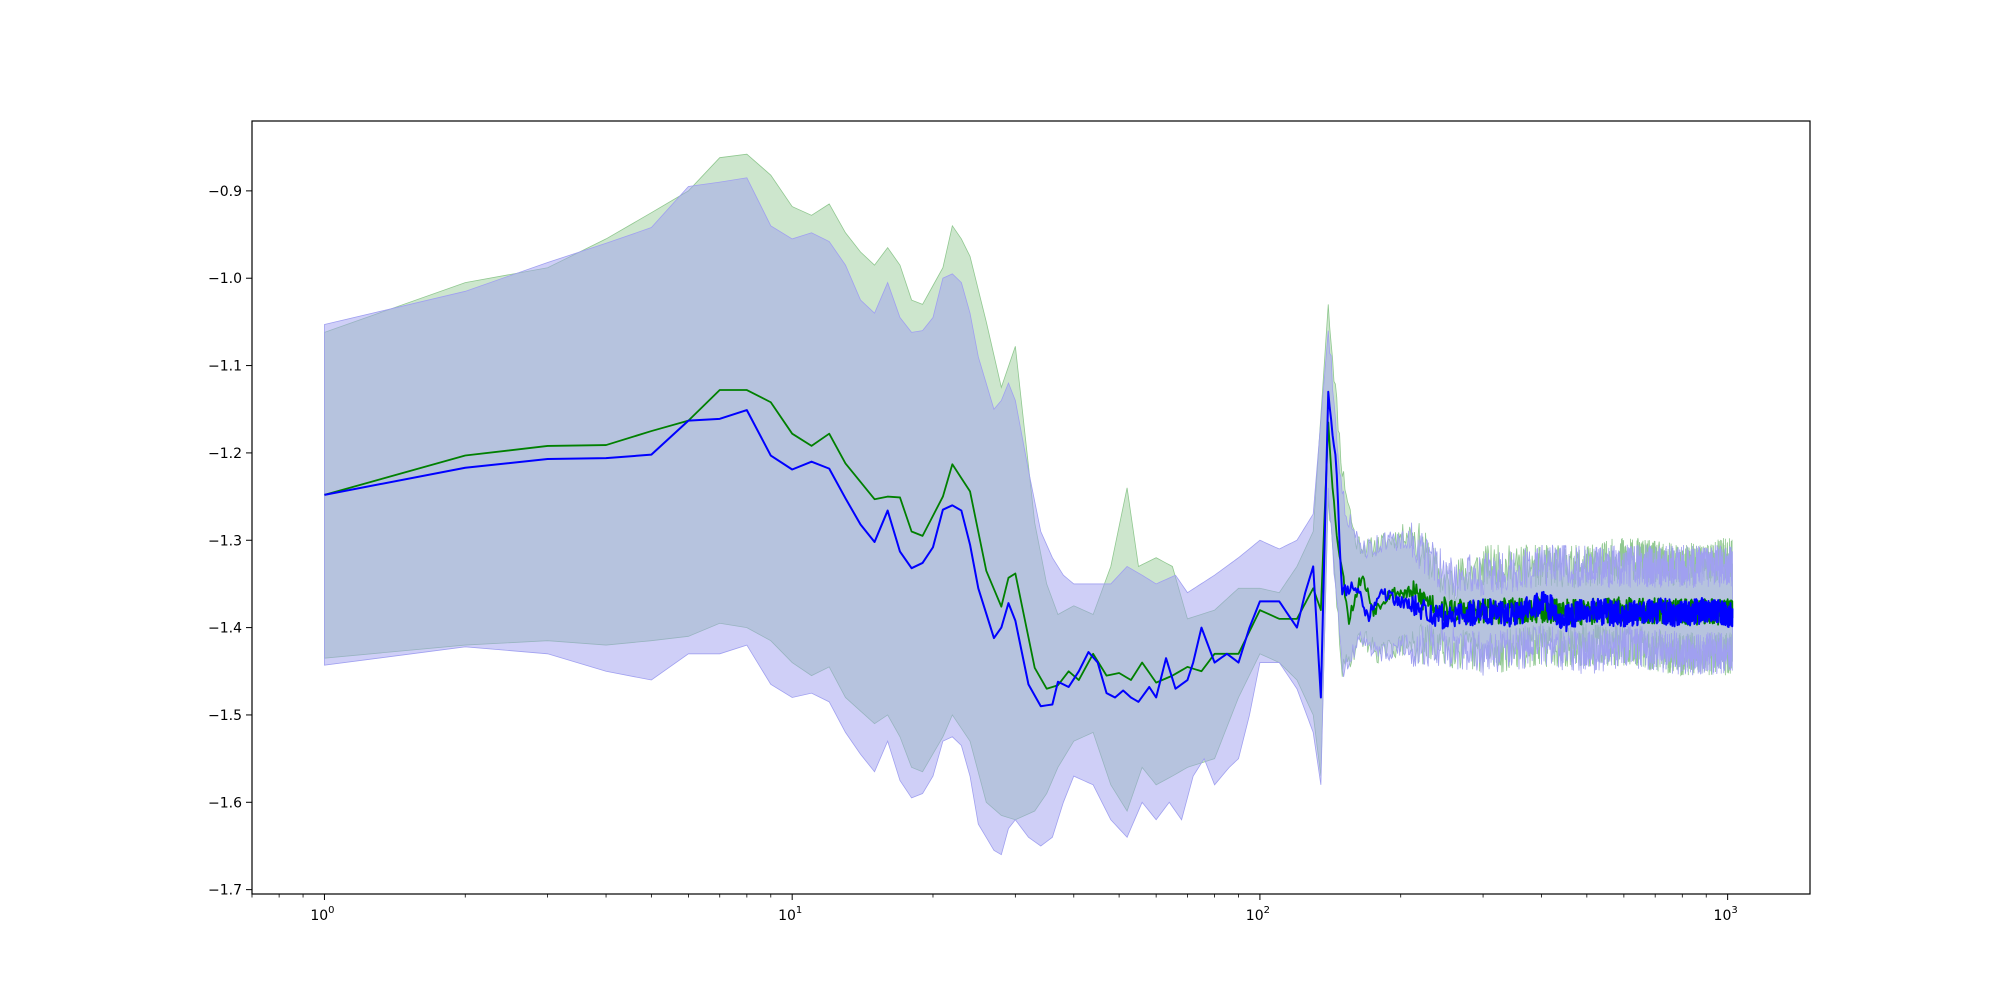 This screenshot has width=2000, height=1000. I want to click on y-axis: −0.9 −1.0 −1.1 −1.2 −1.3 −1.4 −1.5 −1.6 −1.7, so click(230, 541).